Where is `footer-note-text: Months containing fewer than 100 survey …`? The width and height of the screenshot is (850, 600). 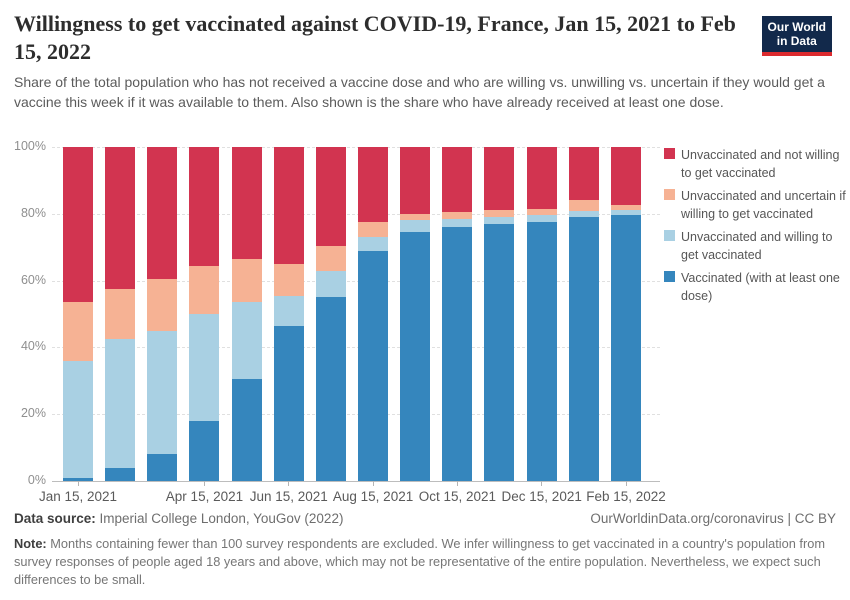
footer-note-text: Months containing fewer than 100 survey … is located at coordinates (419, 561).